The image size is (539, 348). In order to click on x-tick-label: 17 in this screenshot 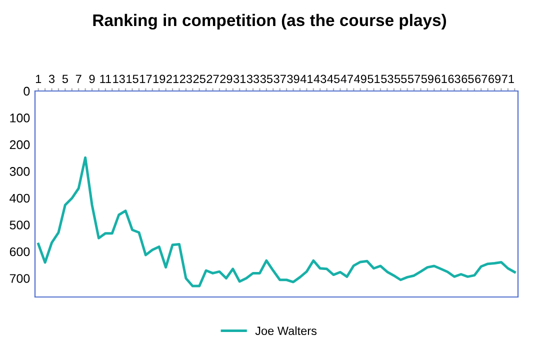, I will do `click(146, 78)`.